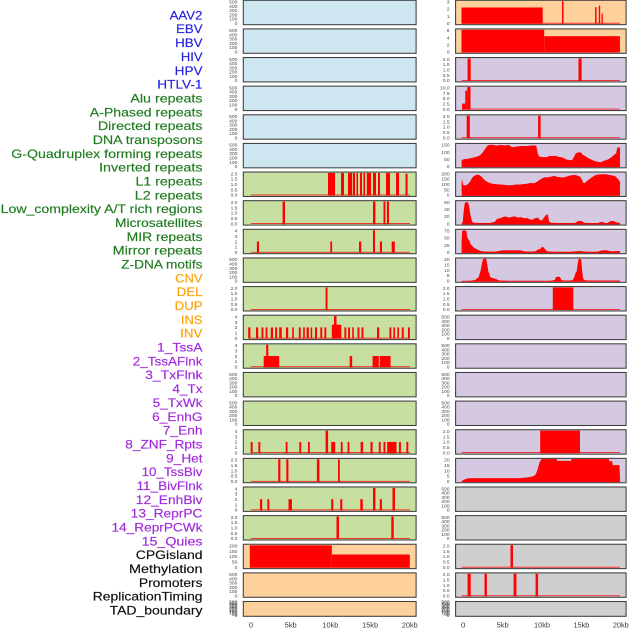 This screenshot has width=630, height=635. Describe the element at coordinates (448, 275) in the screenshot. I see `svg-text: 5` at that location.